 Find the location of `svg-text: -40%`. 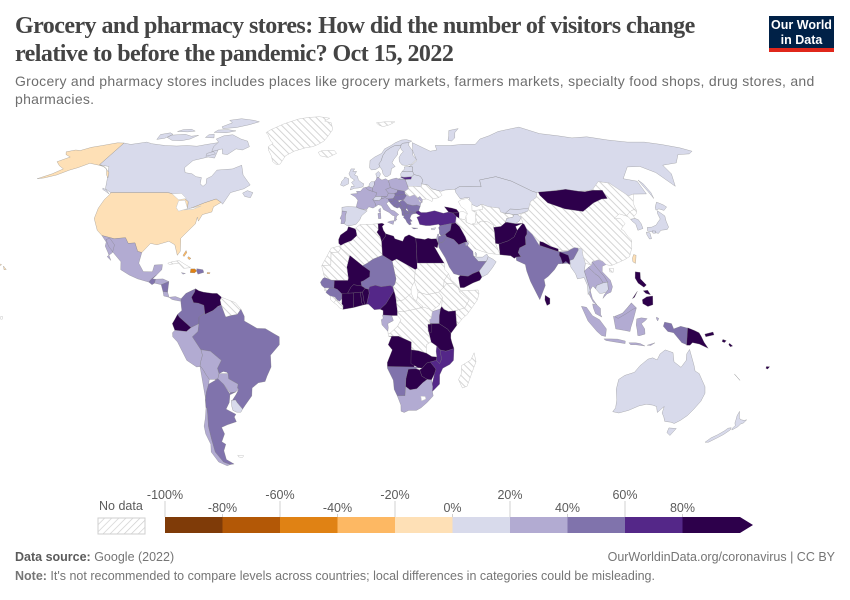

svg-text: -40% is located at coordinates (337, 508).